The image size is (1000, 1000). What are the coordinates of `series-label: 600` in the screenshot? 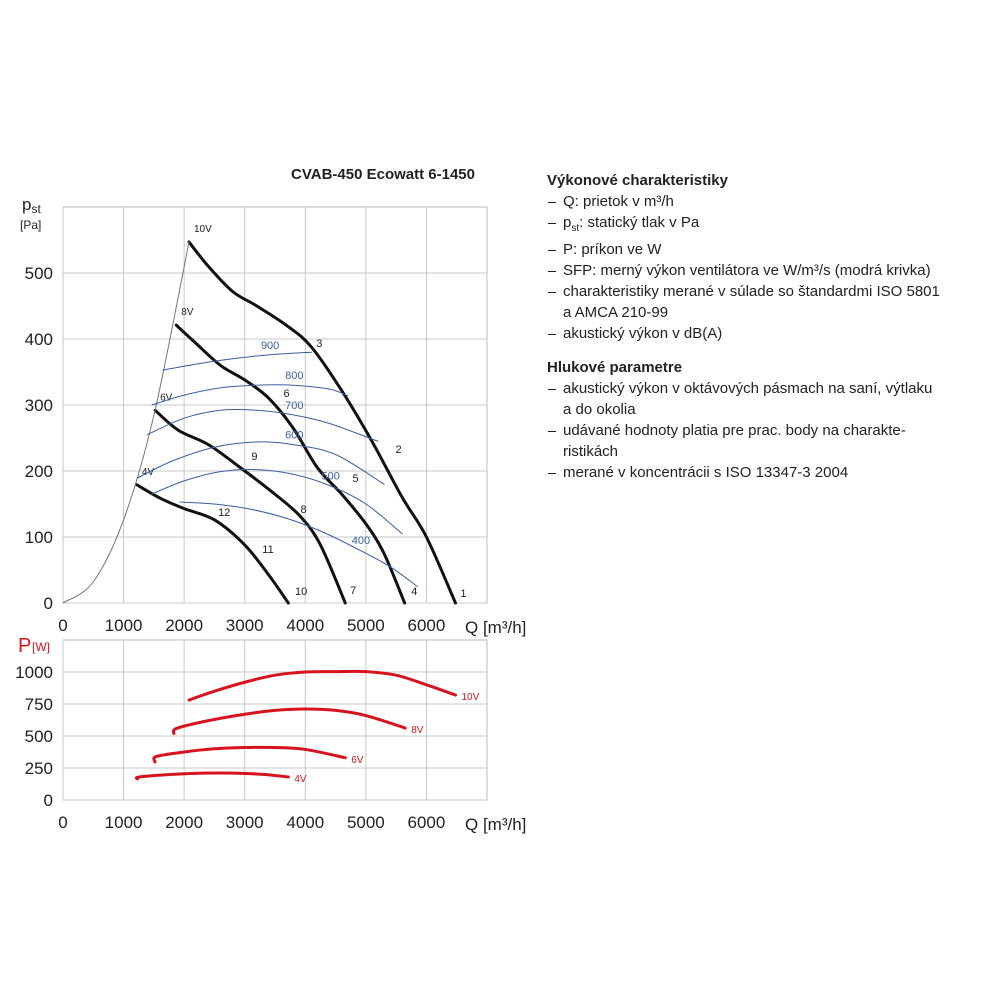 It's located at (294, 436).